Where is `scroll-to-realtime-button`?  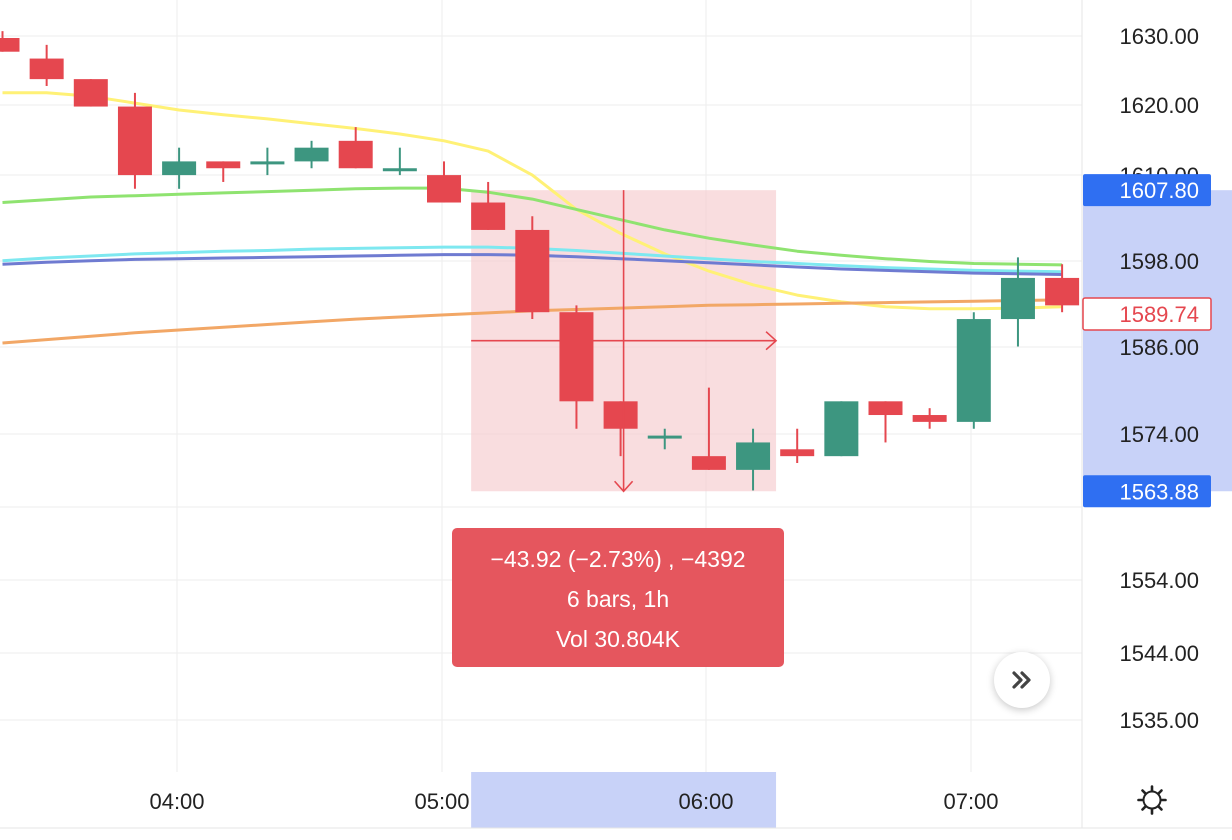
scroll-to-realtime-button is located at coordinates (1022, 680).